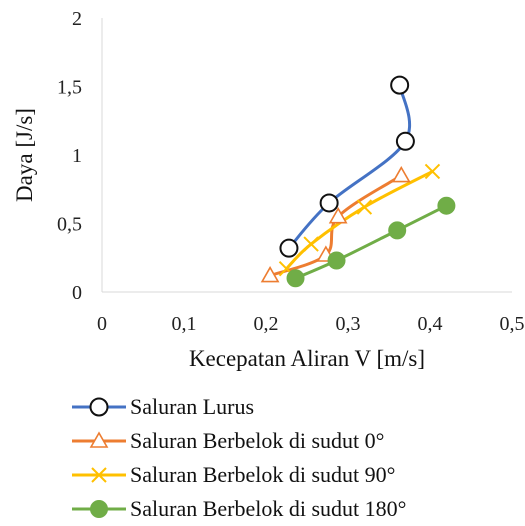 The width and height of the screenshot is (525, 526). Describe the element at coordinates (77, 19) in the screenshot. I see `y-tick-label: 2` at that location.